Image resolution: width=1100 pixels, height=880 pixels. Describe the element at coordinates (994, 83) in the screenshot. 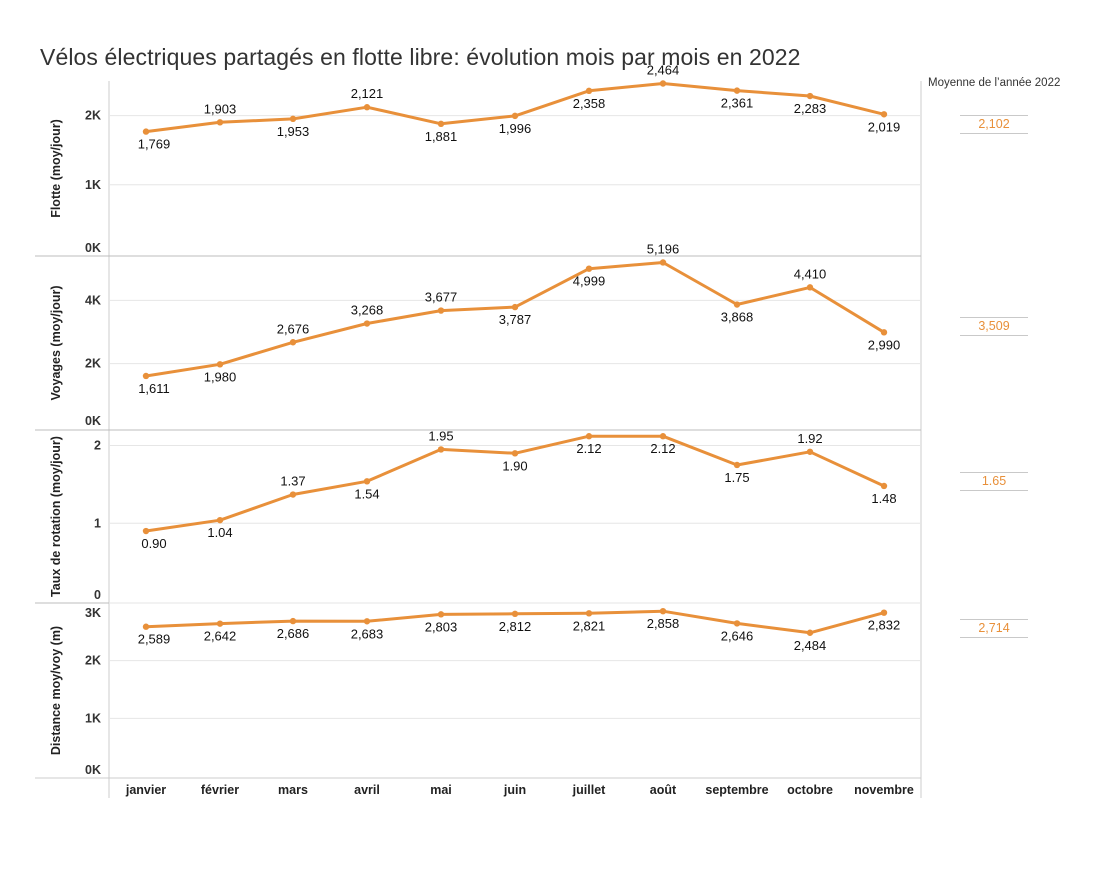

I see `average-header: Moyenne de l’année 2022` at that location.